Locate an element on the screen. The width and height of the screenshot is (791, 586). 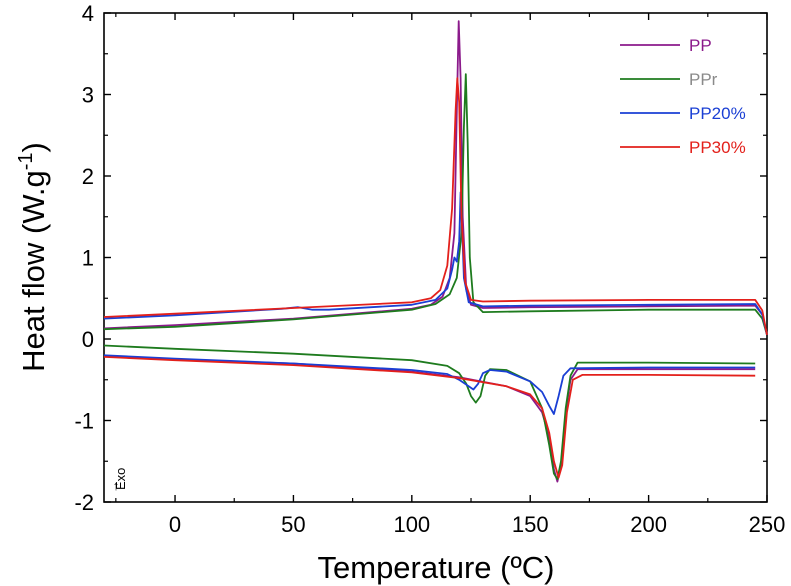
y-axis-title-base: Heat flow (W.g is located at coordinates (33, 271).